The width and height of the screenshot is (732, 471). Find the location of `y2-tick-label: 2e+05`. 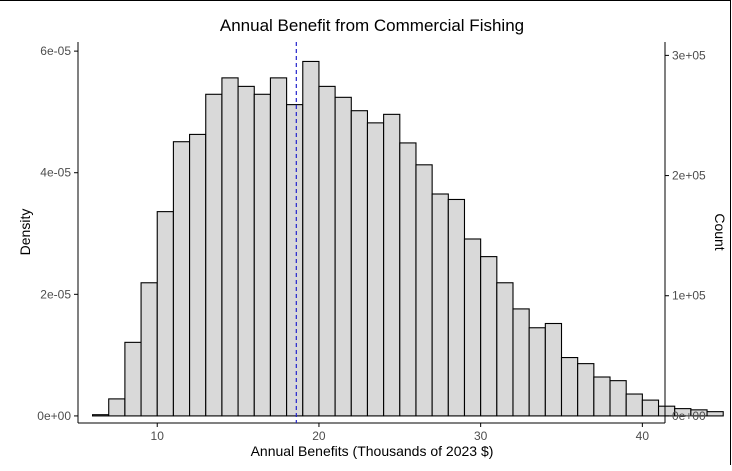

y2-tick-label: 2e+05 is located at coordinates (689, 176).